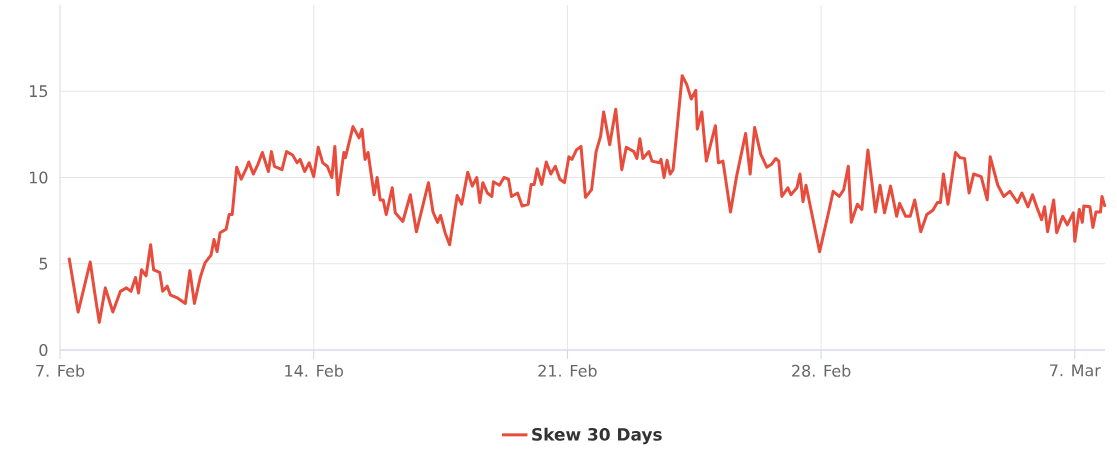 This screenshot has height=462, width=1117. Describe the element at coordinates (38, 177) in the screenshot. I see `y-tick-label: 10` at that location.